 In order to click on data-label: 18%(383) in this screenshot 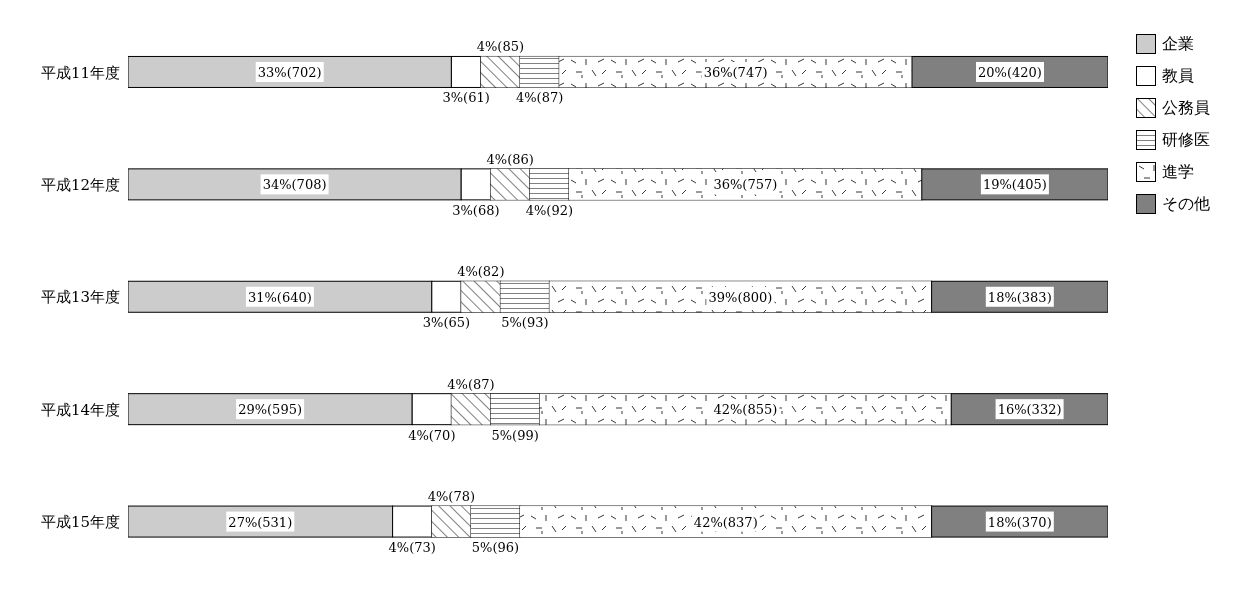, I will do `click(1019, 297)`.